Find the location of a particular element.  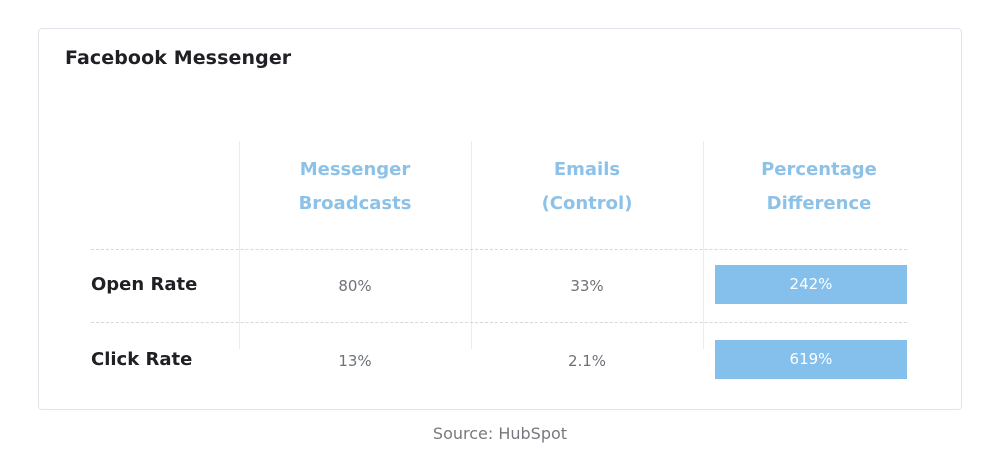

chart-title: Facebook Messenger is located at coordinates (178, 58).